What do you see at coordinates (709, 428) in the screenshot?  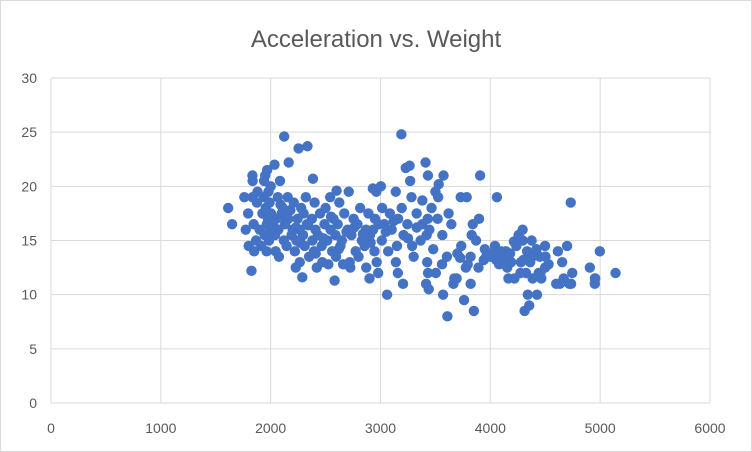 I see `x-tick-label: 6000` at bounding box center [709, 428].